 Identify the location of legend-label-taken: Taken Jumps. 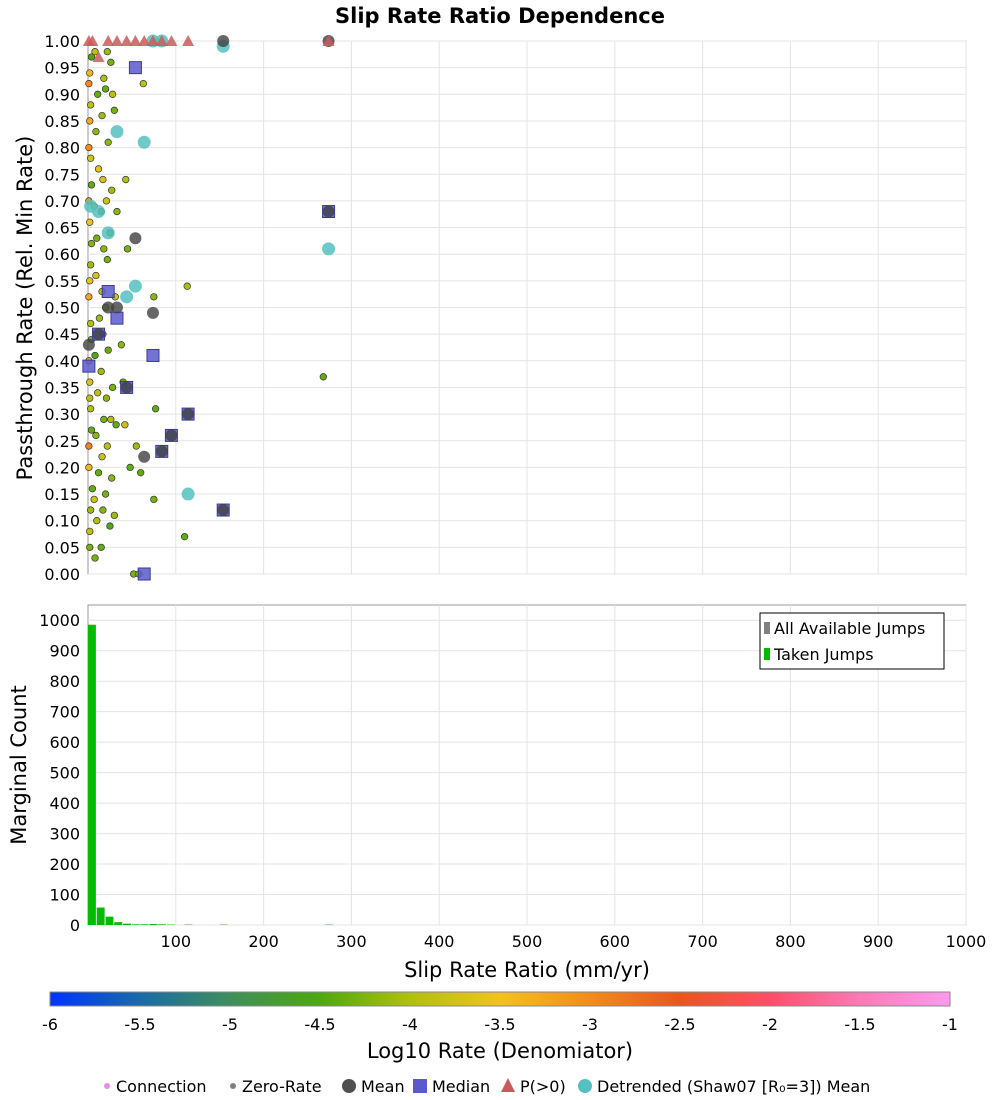
(823, 654).